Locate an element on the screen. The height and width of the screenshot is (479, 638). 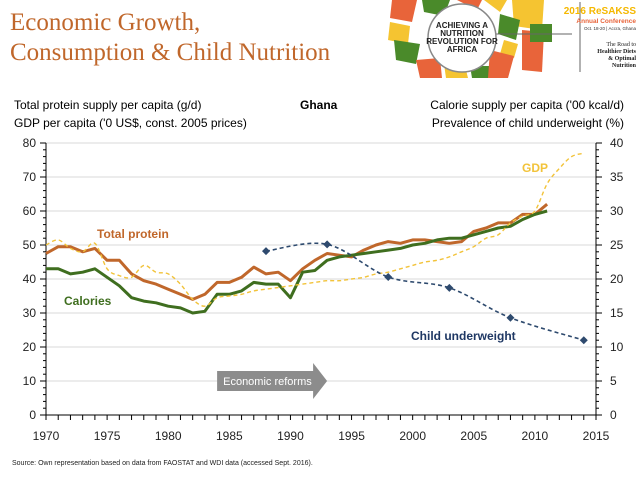
x-tick-label: 1990 is located at coordinates (290, 436).